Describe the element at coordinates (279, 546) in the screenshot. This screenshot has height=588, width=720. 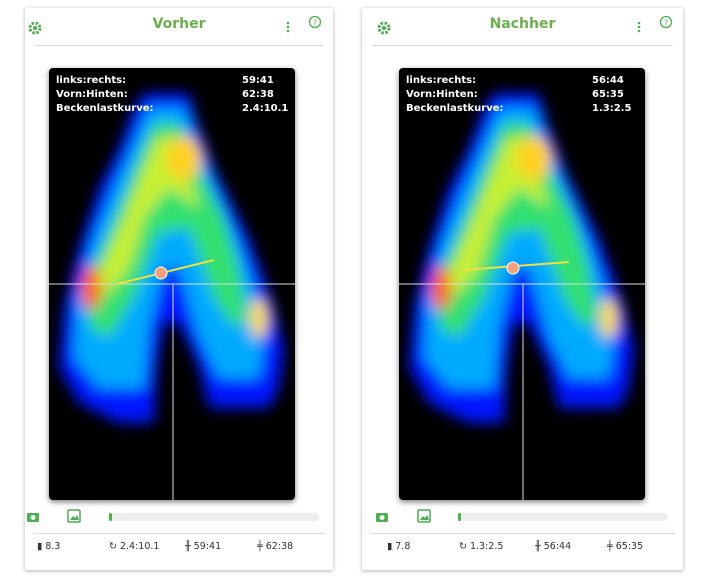
I see `footer-value: 62:38` at that location.